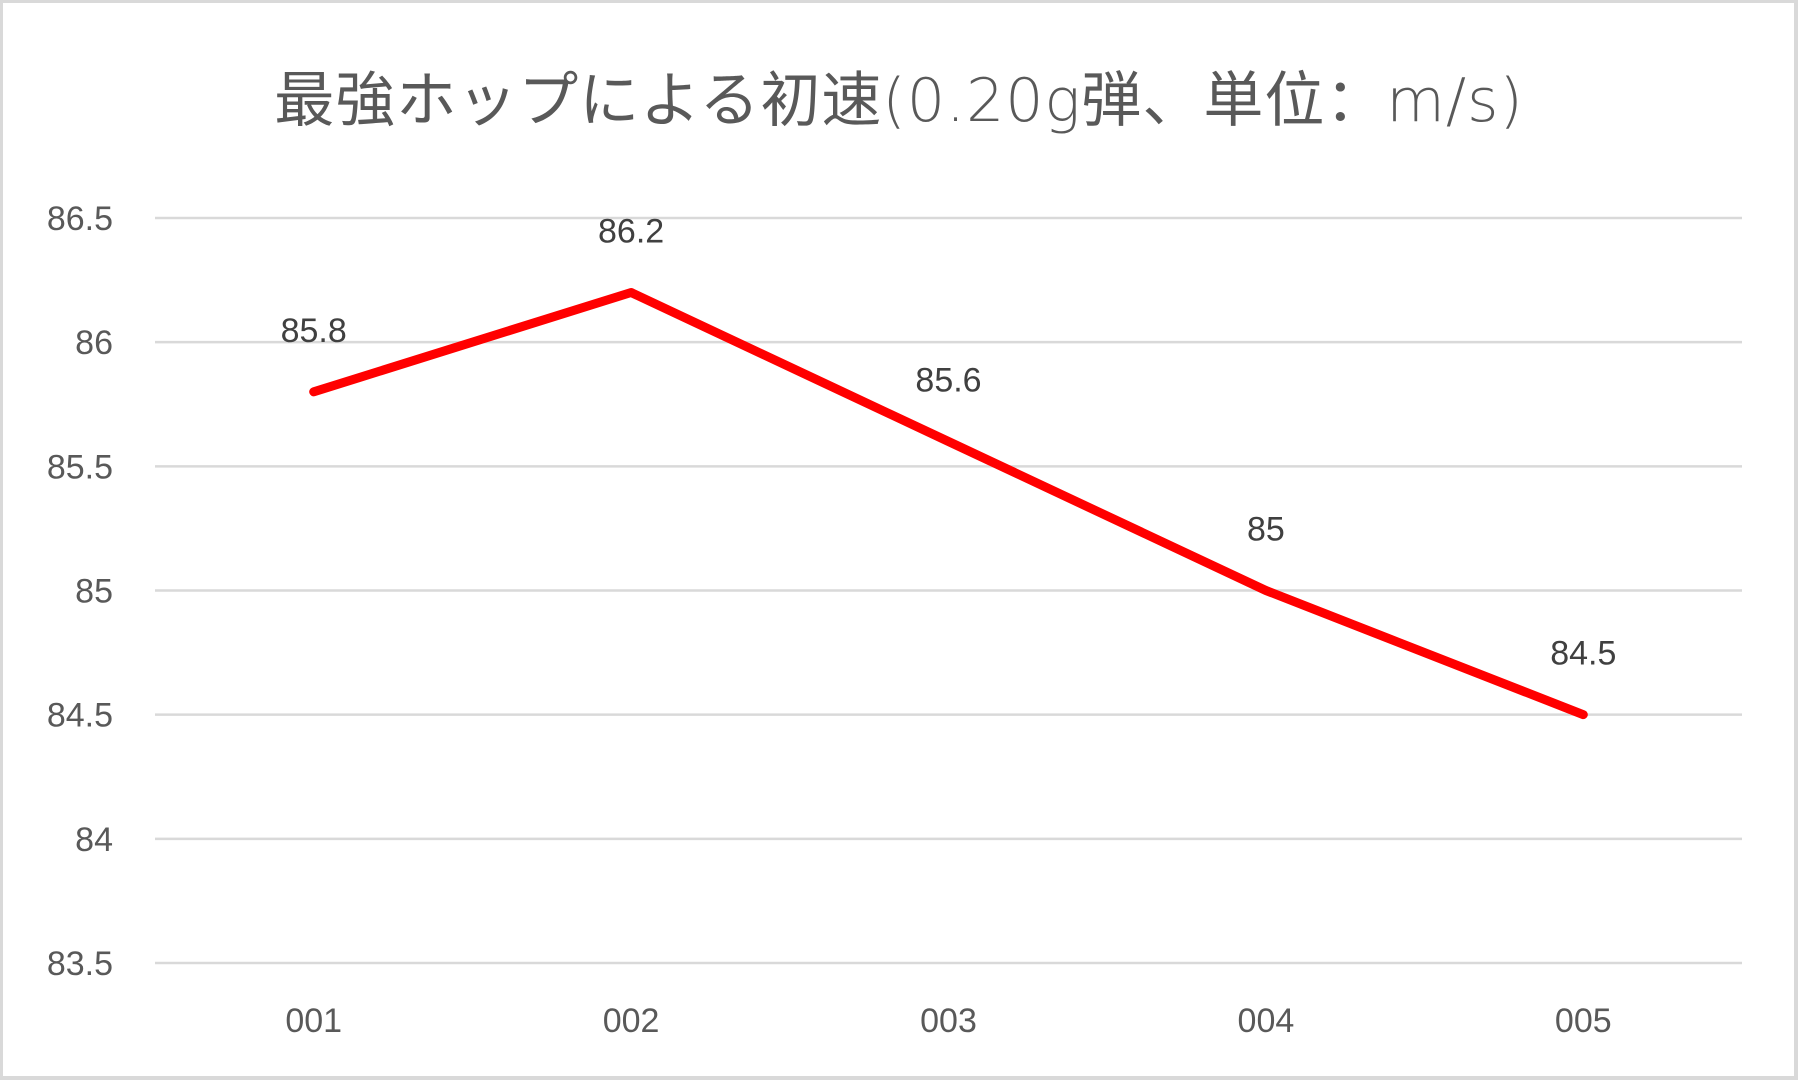  Describe the element at coordinates (1583, 654) in the screenshot. I see `data-label: 84.5` at that location.